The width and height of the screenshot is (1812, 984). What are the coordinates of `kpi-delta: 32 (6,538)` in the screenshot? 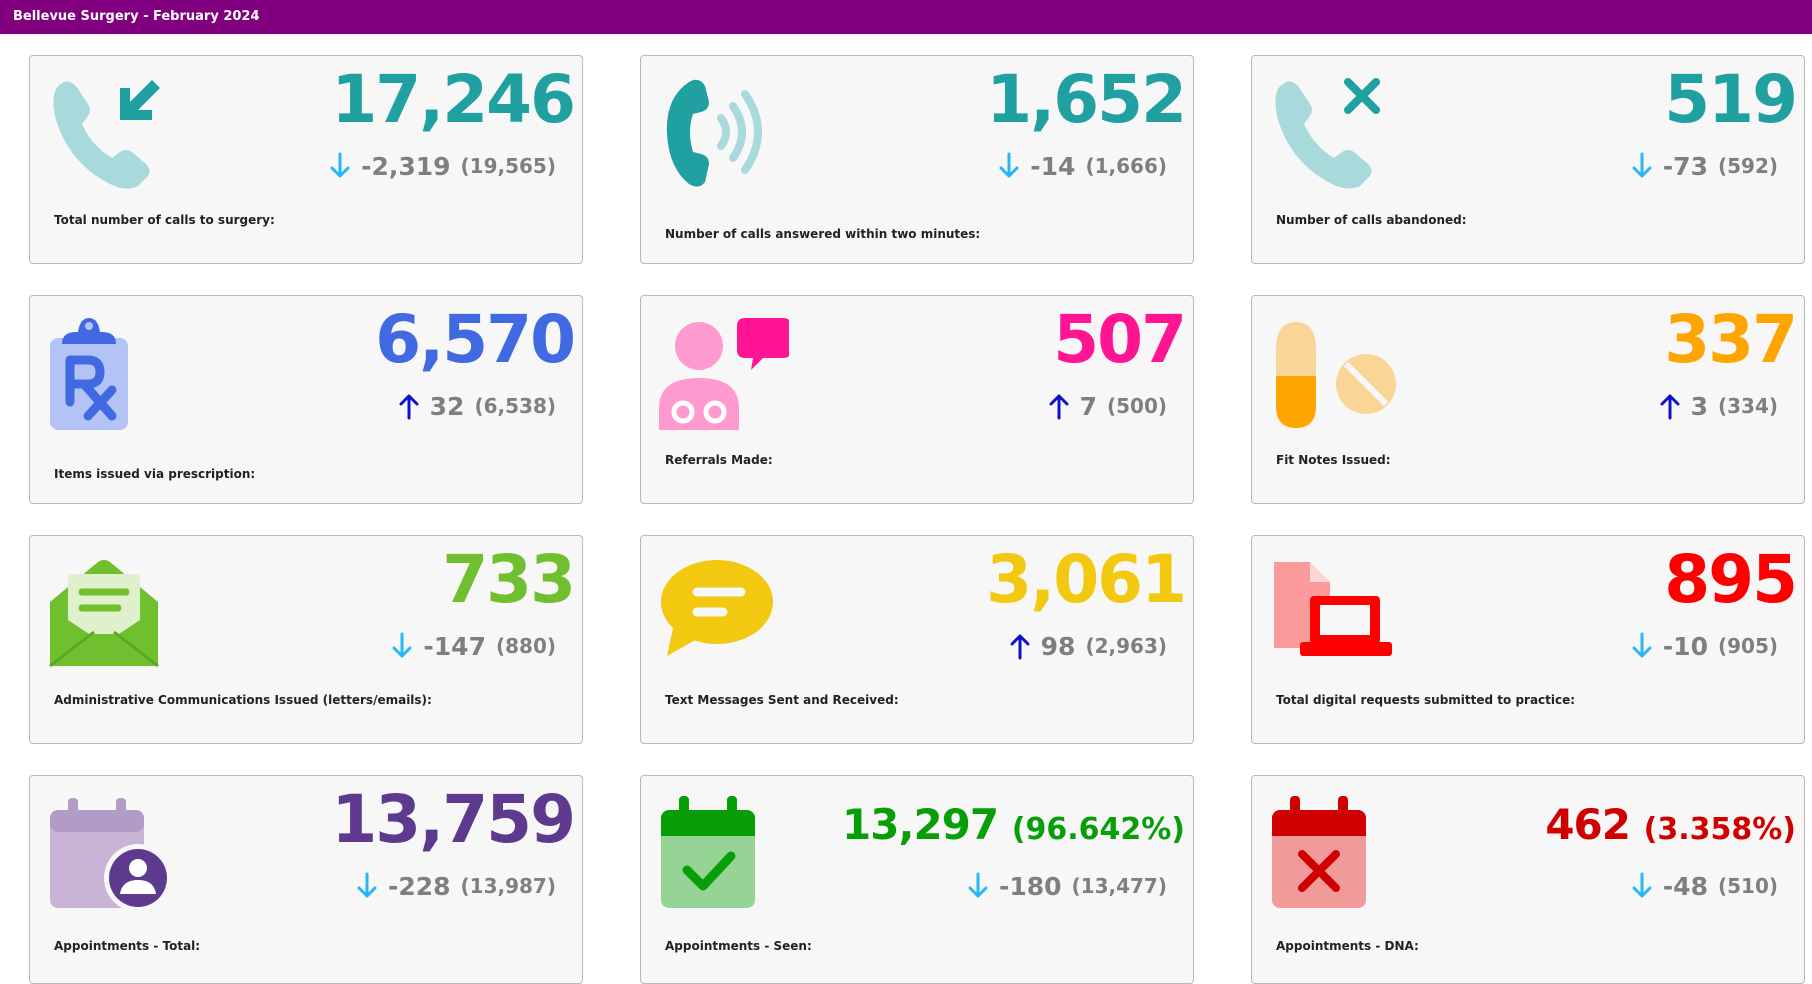 It's located at (477, 406).